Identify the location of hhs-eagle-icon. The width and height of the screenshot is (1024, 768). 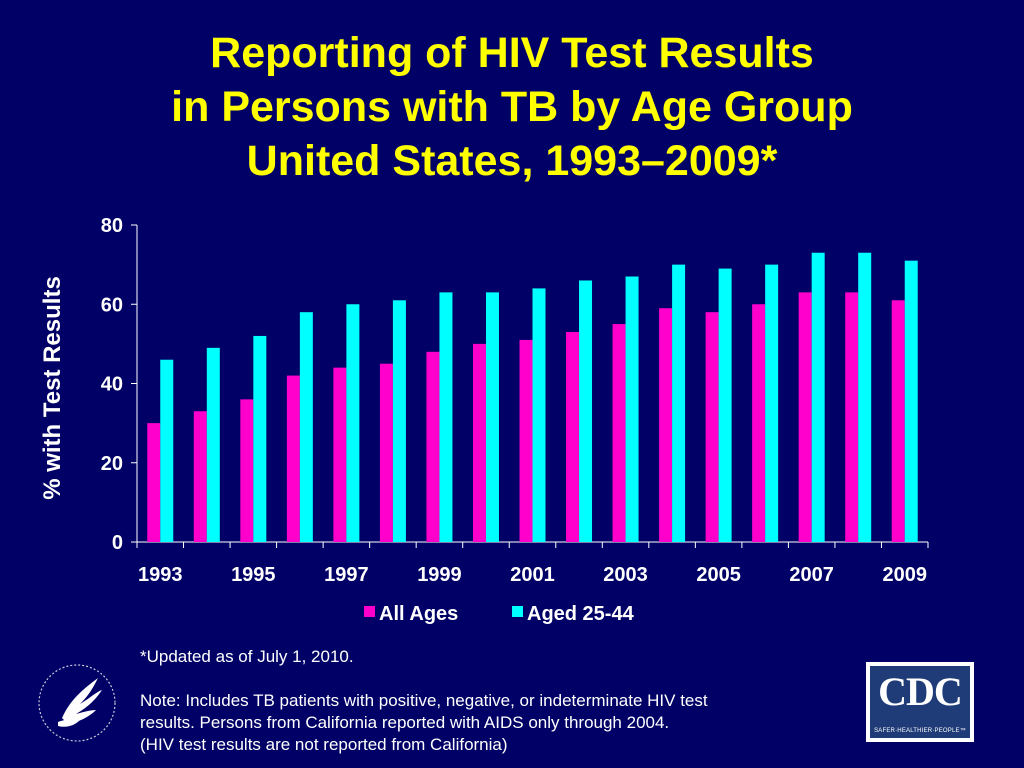
(77, 703).